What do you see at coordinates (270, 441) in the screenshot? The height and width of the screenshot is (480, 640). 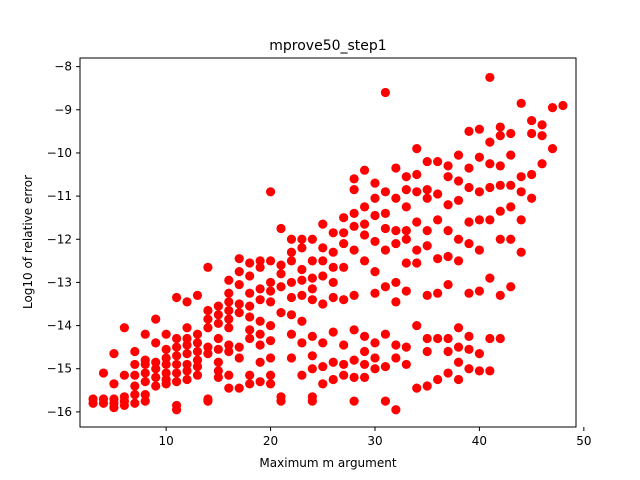 I see `x-tick-label: 20` at bounding box center [270, 441].